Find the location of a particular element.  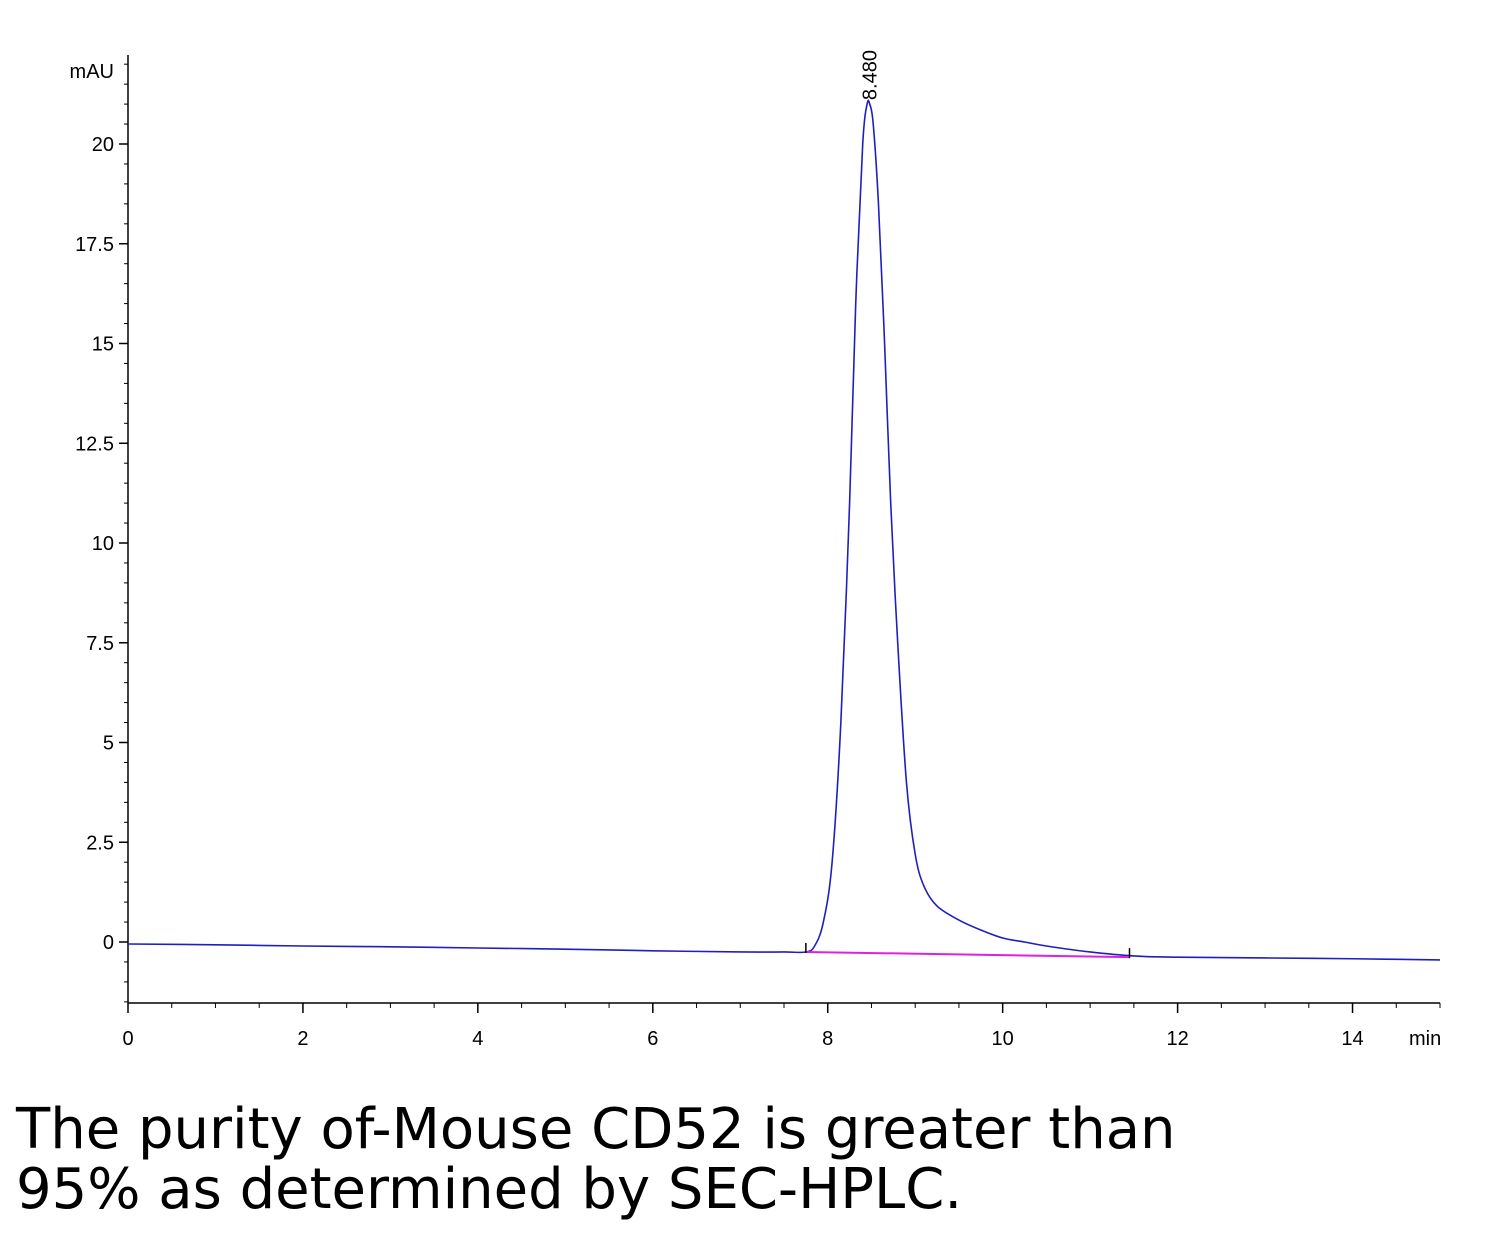

peak-retention-label: 8.480 is located at coordinates (871, 75).